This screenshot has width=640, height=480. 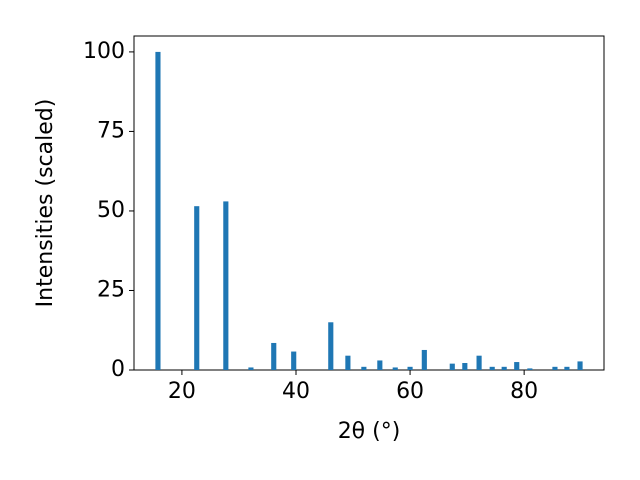 What do you see at coordinates (111, 289) in the screenshot?
I see `y-tick-label: 25` at bounding box center [111, 289].